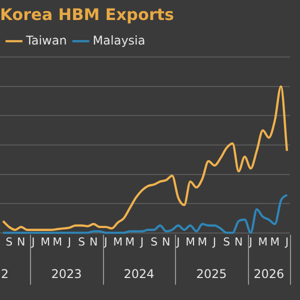 The image size is (300, 300). I want to click on text: 2023, so click(66, 273).